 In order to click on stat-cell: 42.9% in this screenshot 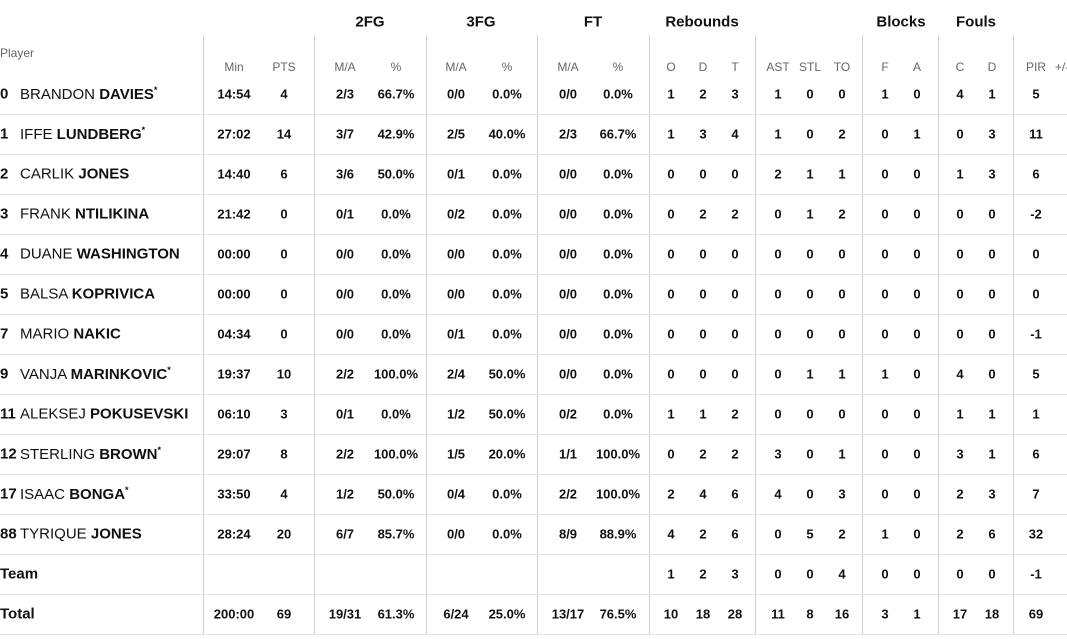, I will do `click(396, 134)`.